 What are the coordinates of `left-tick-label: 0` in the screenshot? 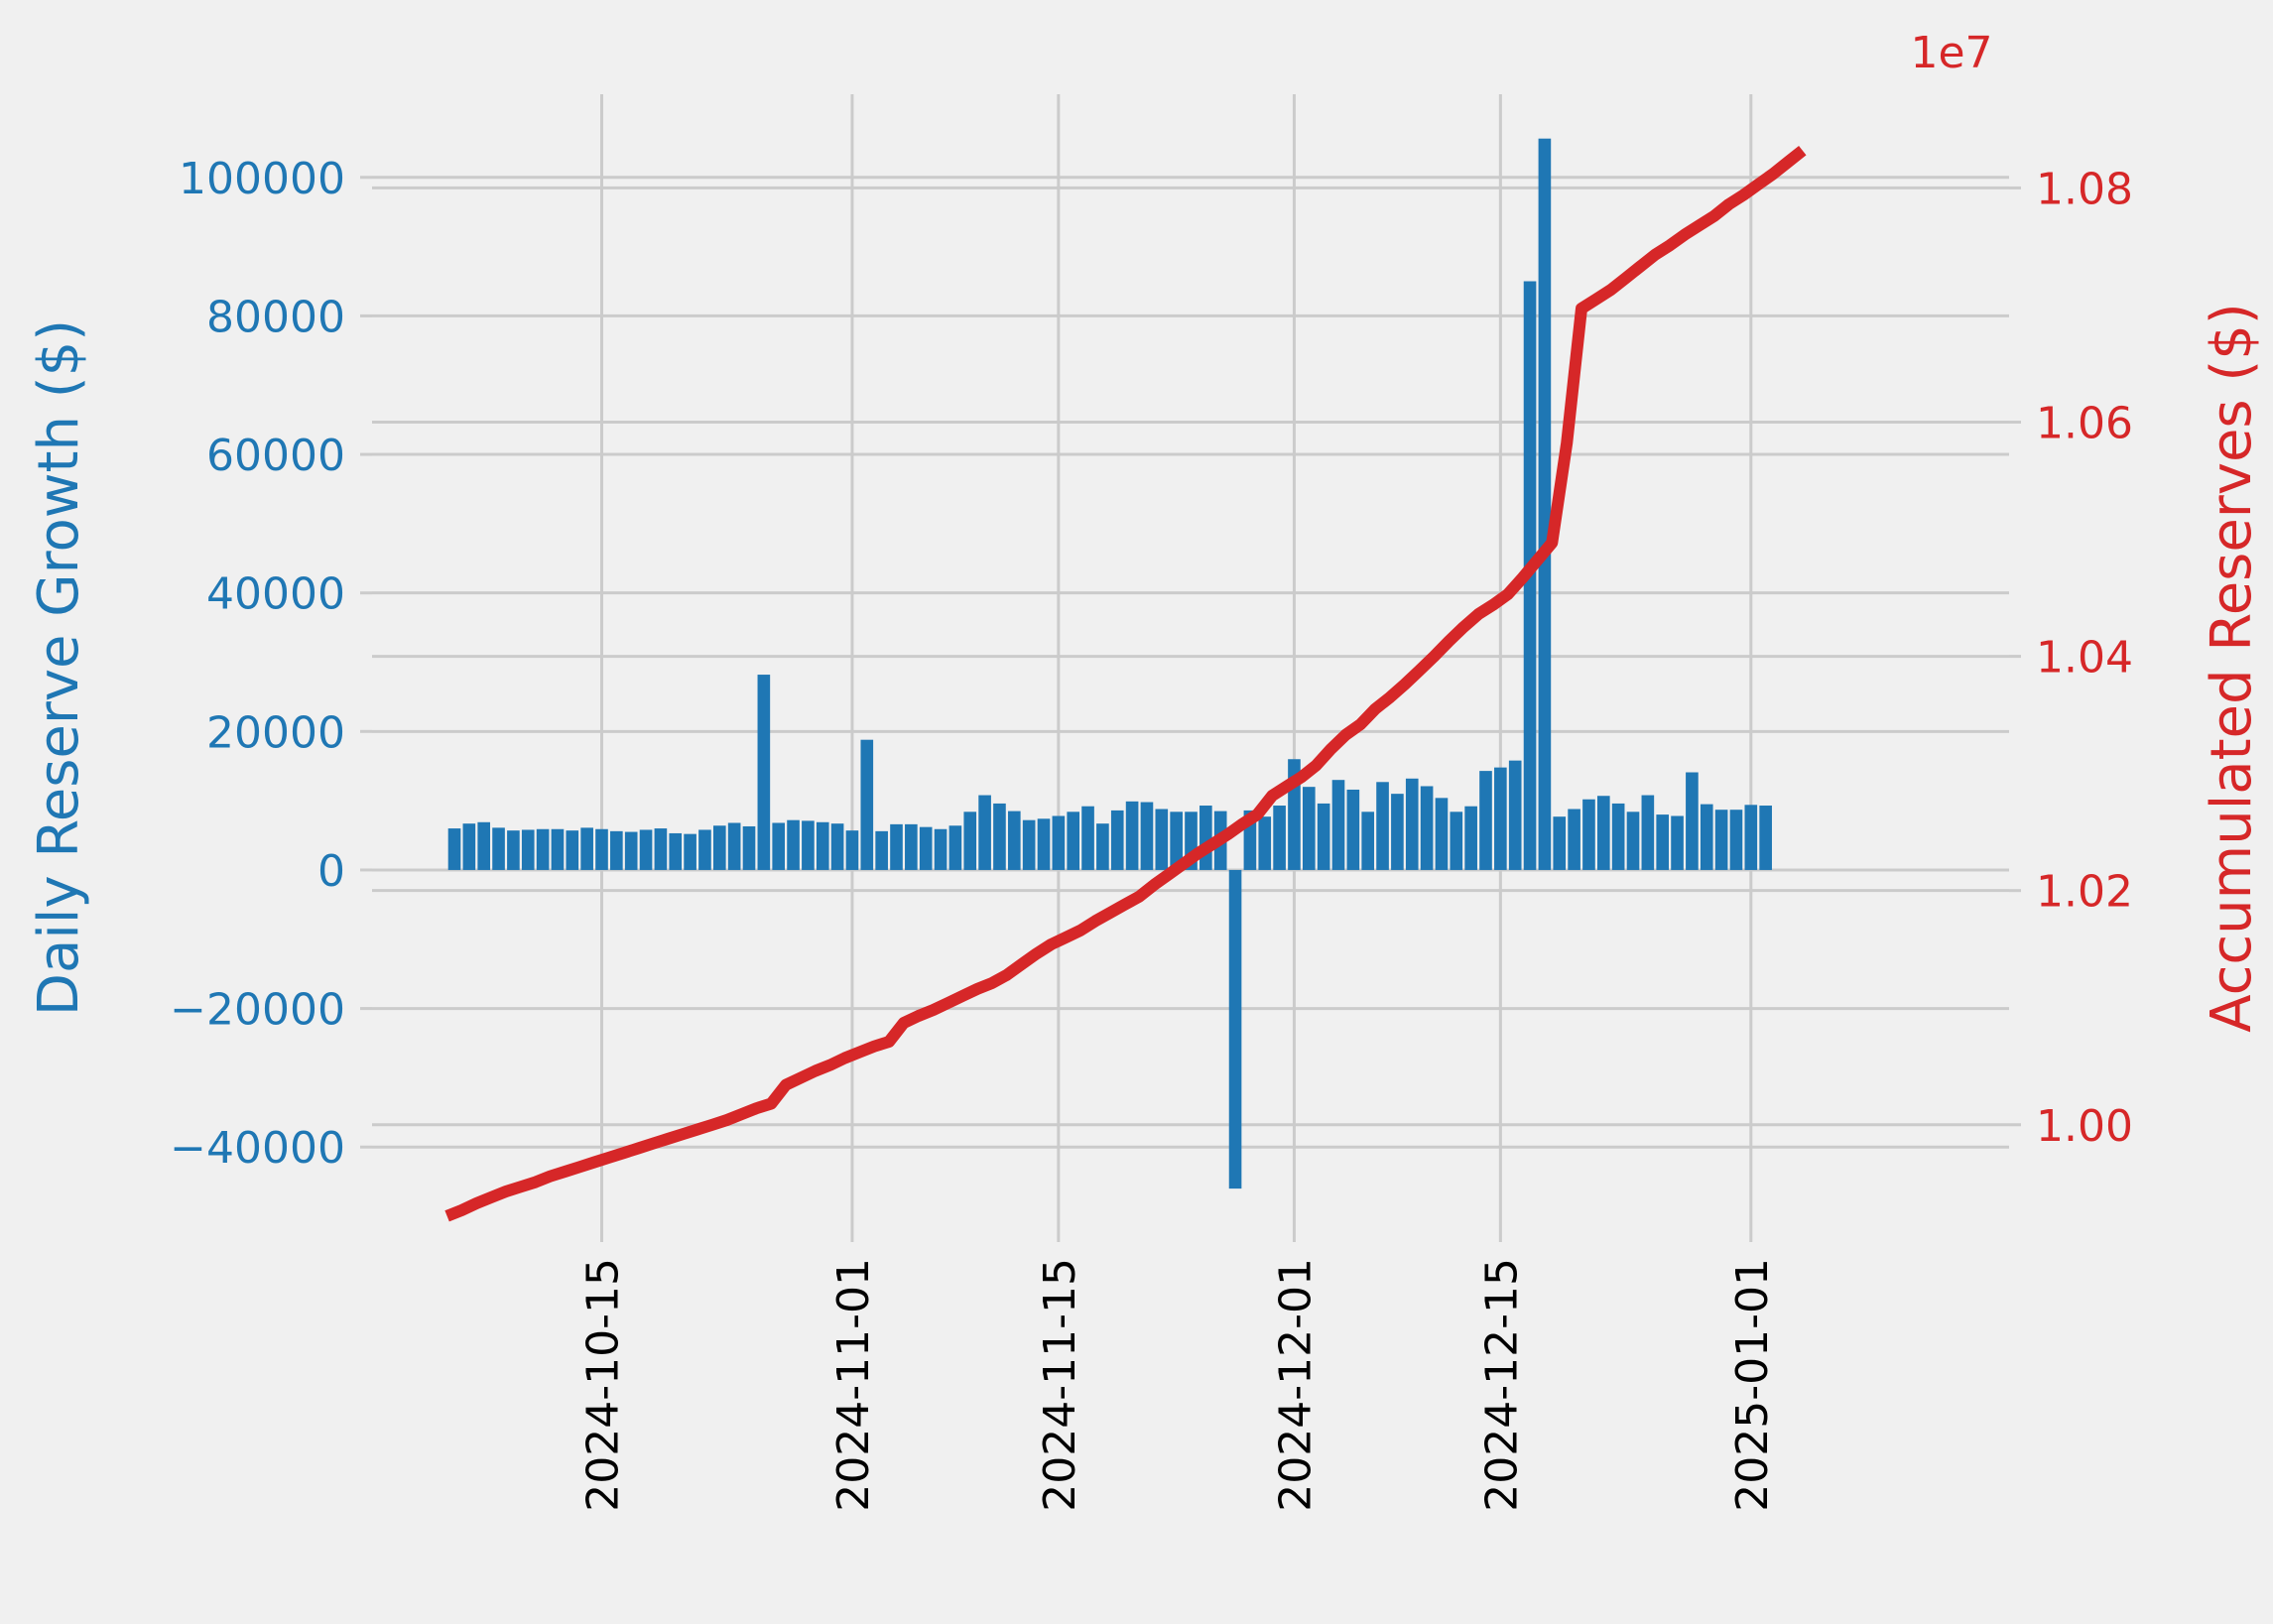 It's located at (331, 871).